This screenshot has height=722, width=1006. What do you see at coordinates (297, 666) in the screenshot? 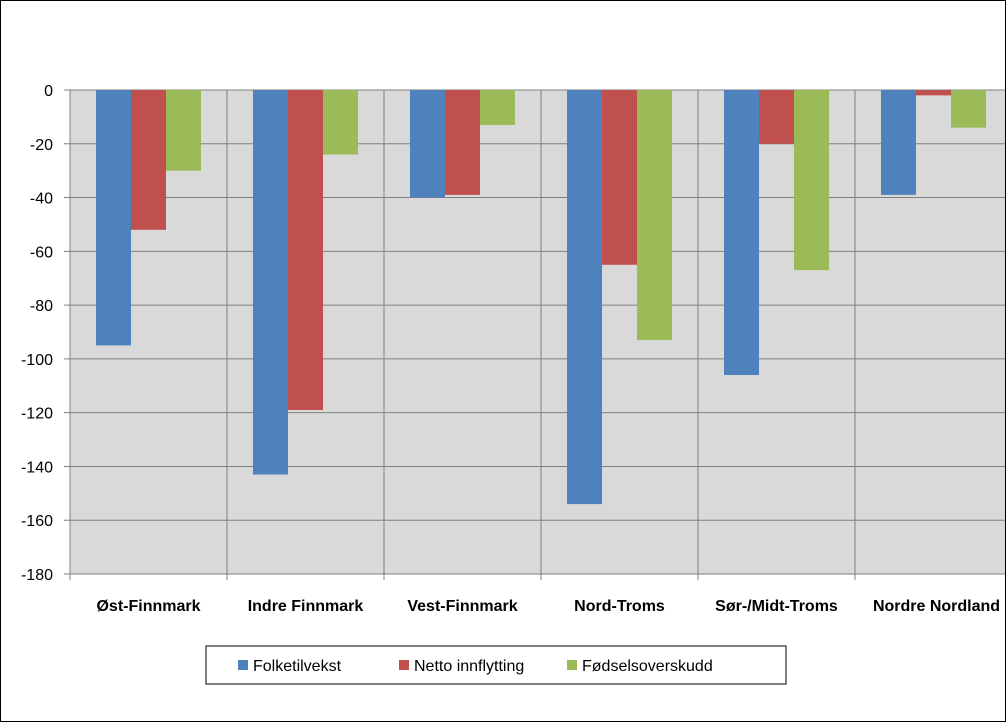
I see `legend-label: Folketilvekst` at bounding box center [297, 666].